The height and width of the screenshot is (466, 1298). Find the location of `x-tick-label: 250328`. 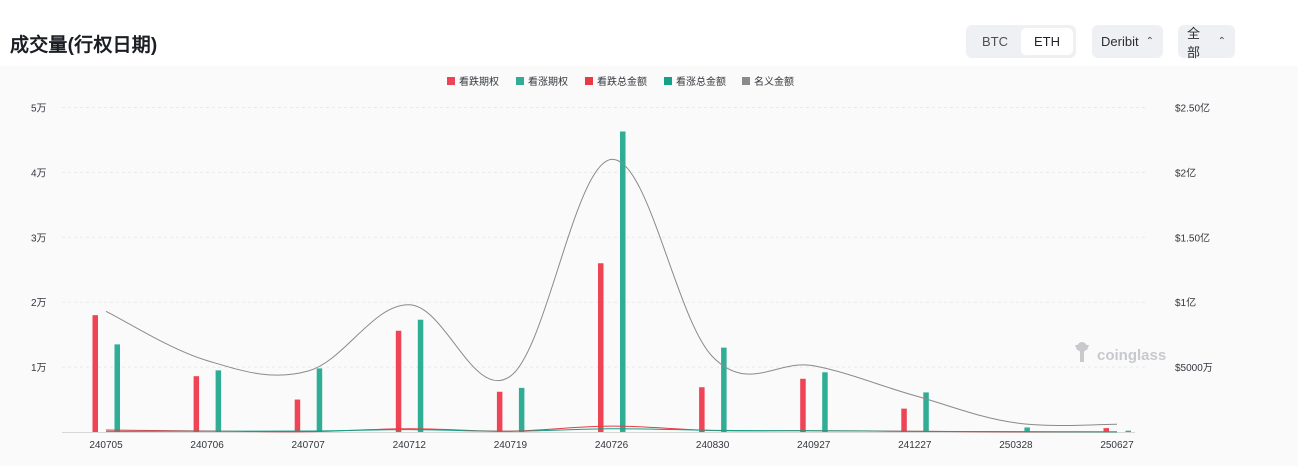

x-tick-label: 250328 is located at coordinates (1016, 445).